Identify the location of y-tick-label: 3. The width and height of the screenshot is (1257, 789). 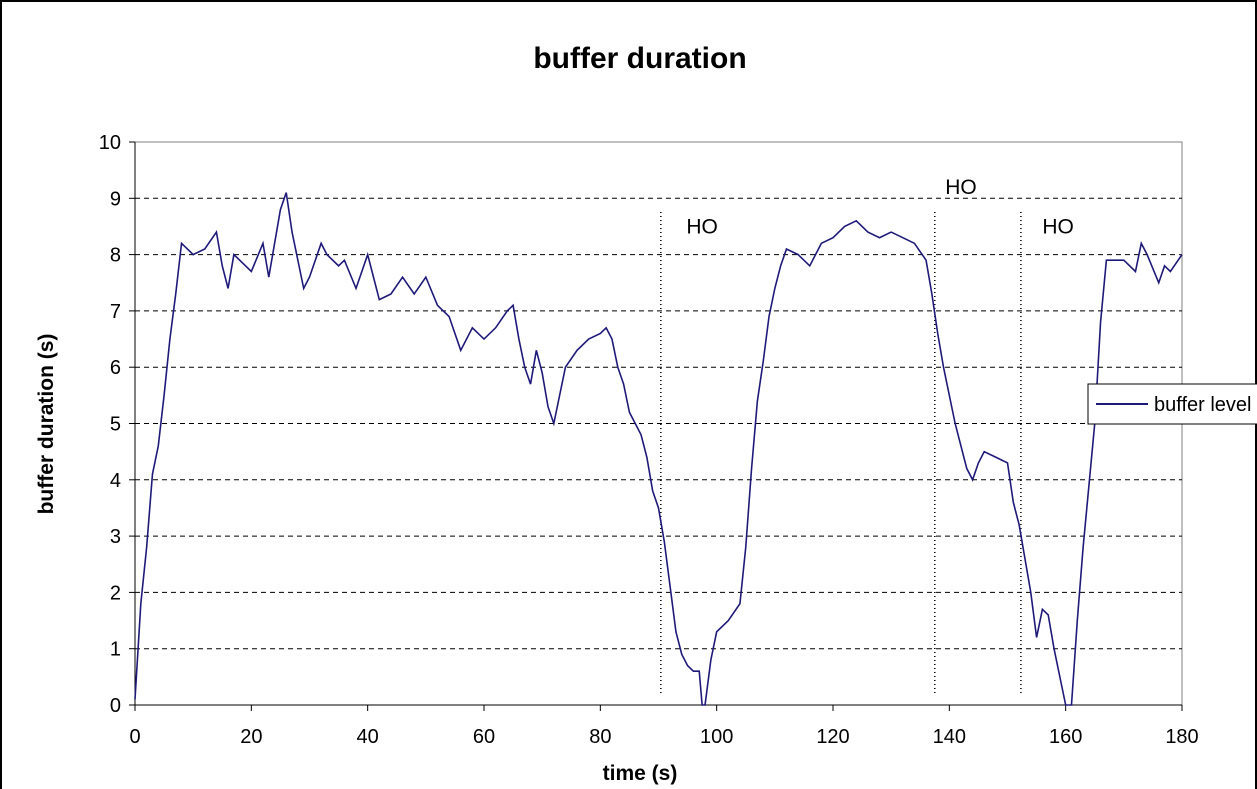
(115, 537).